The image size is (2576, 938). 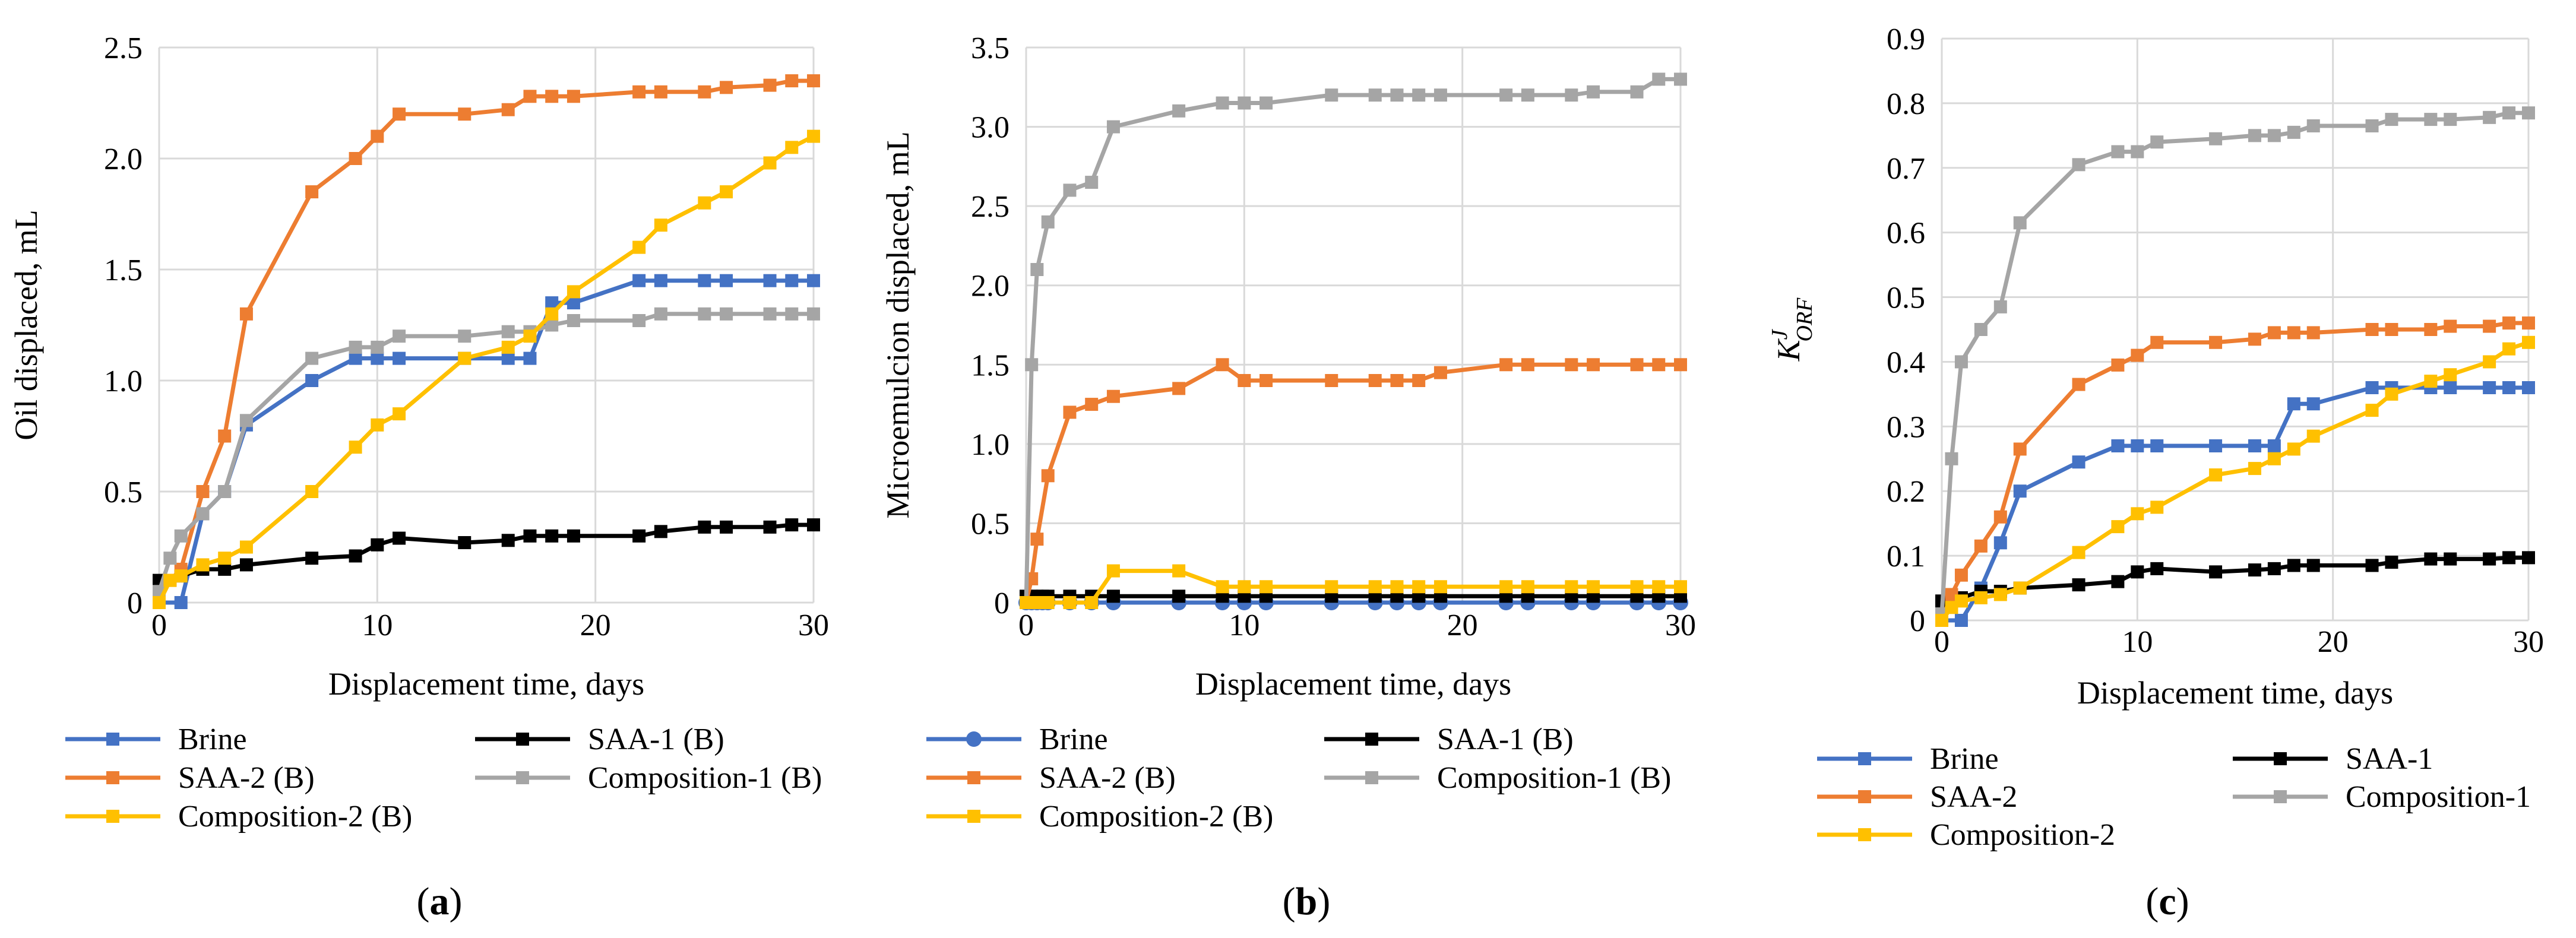 What do you see at coordinates (26, 325) in the screenshot?
I see `y-axis-title: Oil displaced, mL` at bounding box center [26, 325].